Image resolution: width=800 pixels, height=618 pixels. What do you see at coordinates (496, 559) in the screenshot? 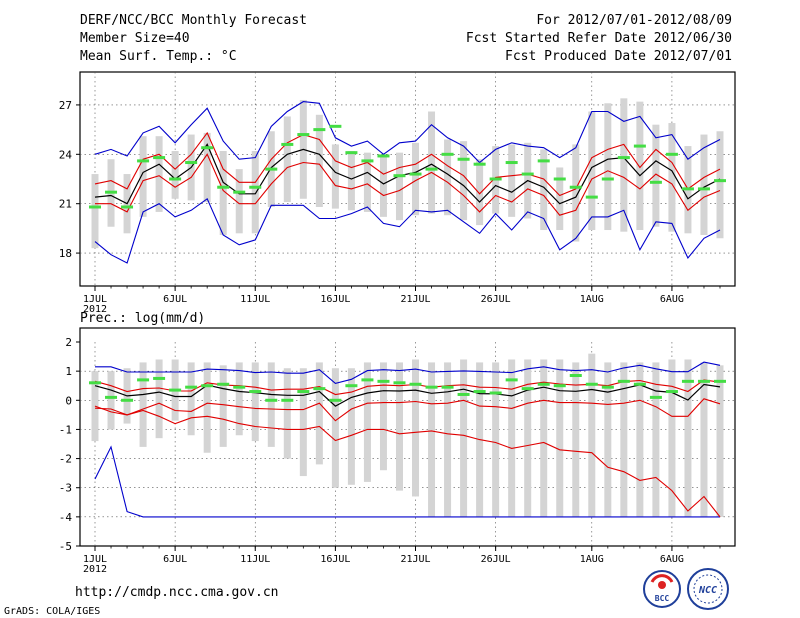
I see `prec-xtick-label: 26JUL` at bounding box center [496, 559].